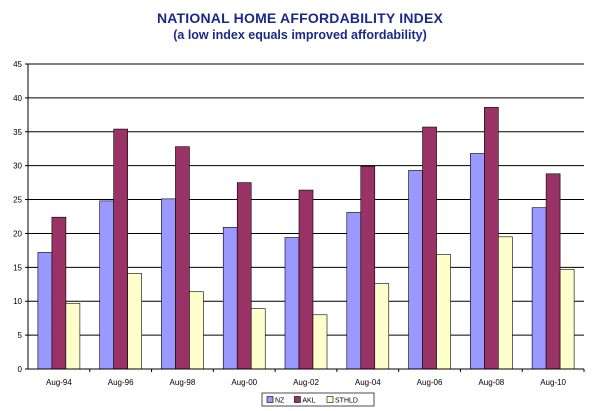  Describe the element at coordinates (346, 401) in the screenshot. I see `legend-label-sthld: STHLD` at that location.